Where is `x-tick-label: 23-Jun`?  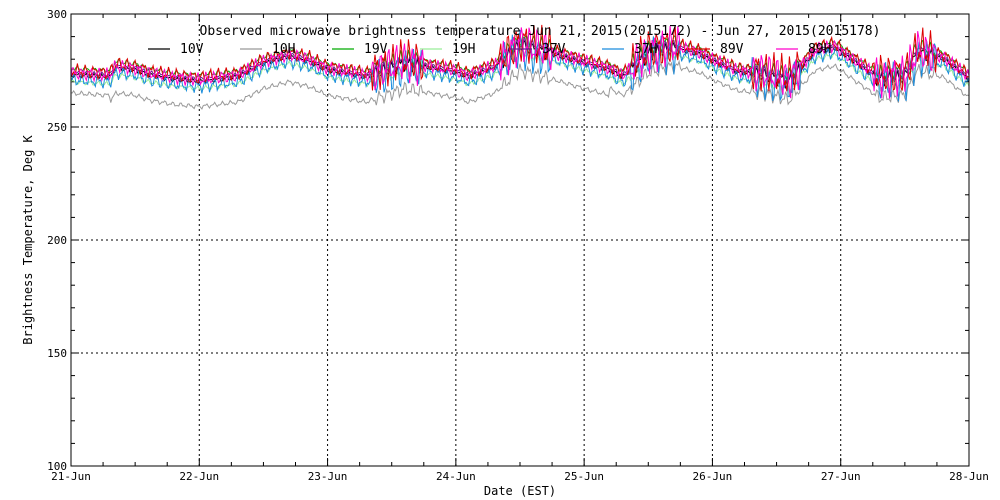
x-tick-label: 23-Jun is located at coordinates (328, 476).